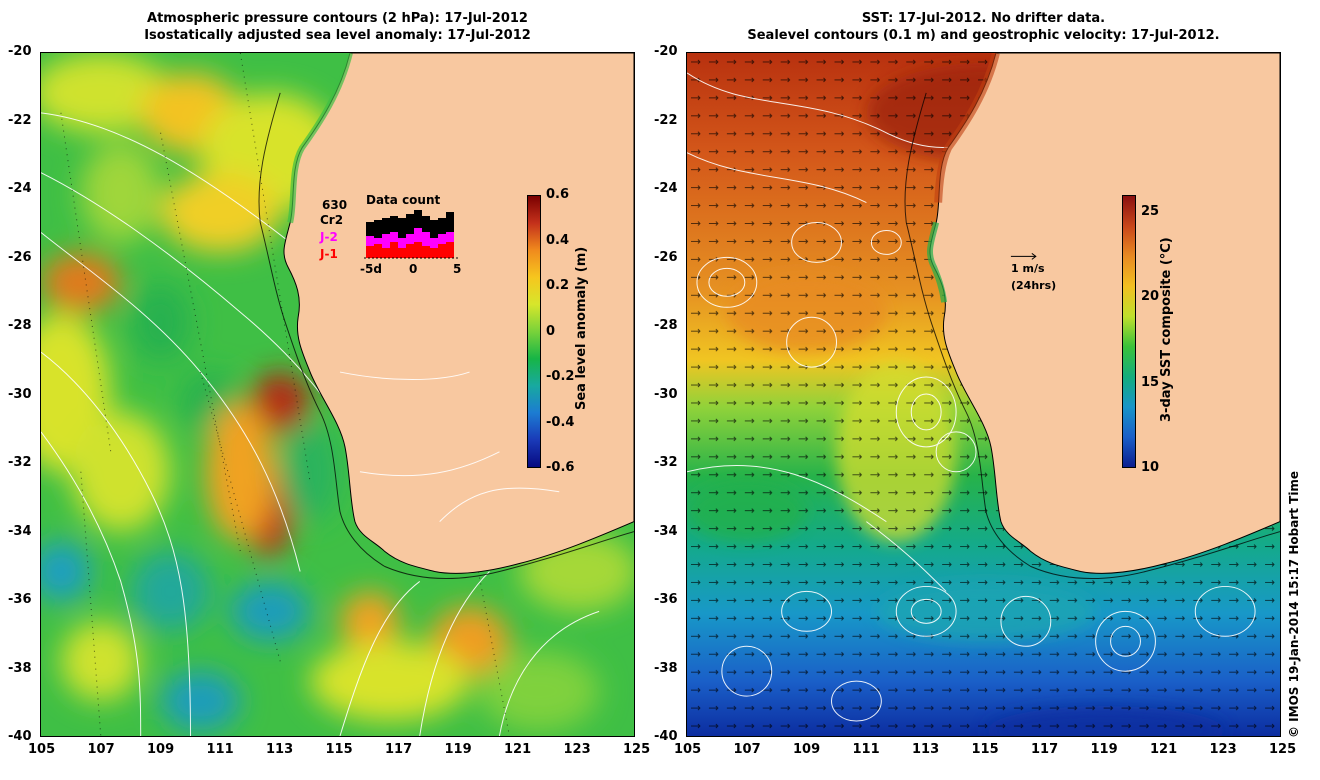 This screenshot has height=780, width=1320. I want to click on data-count-total: 630, so click(335, 205).